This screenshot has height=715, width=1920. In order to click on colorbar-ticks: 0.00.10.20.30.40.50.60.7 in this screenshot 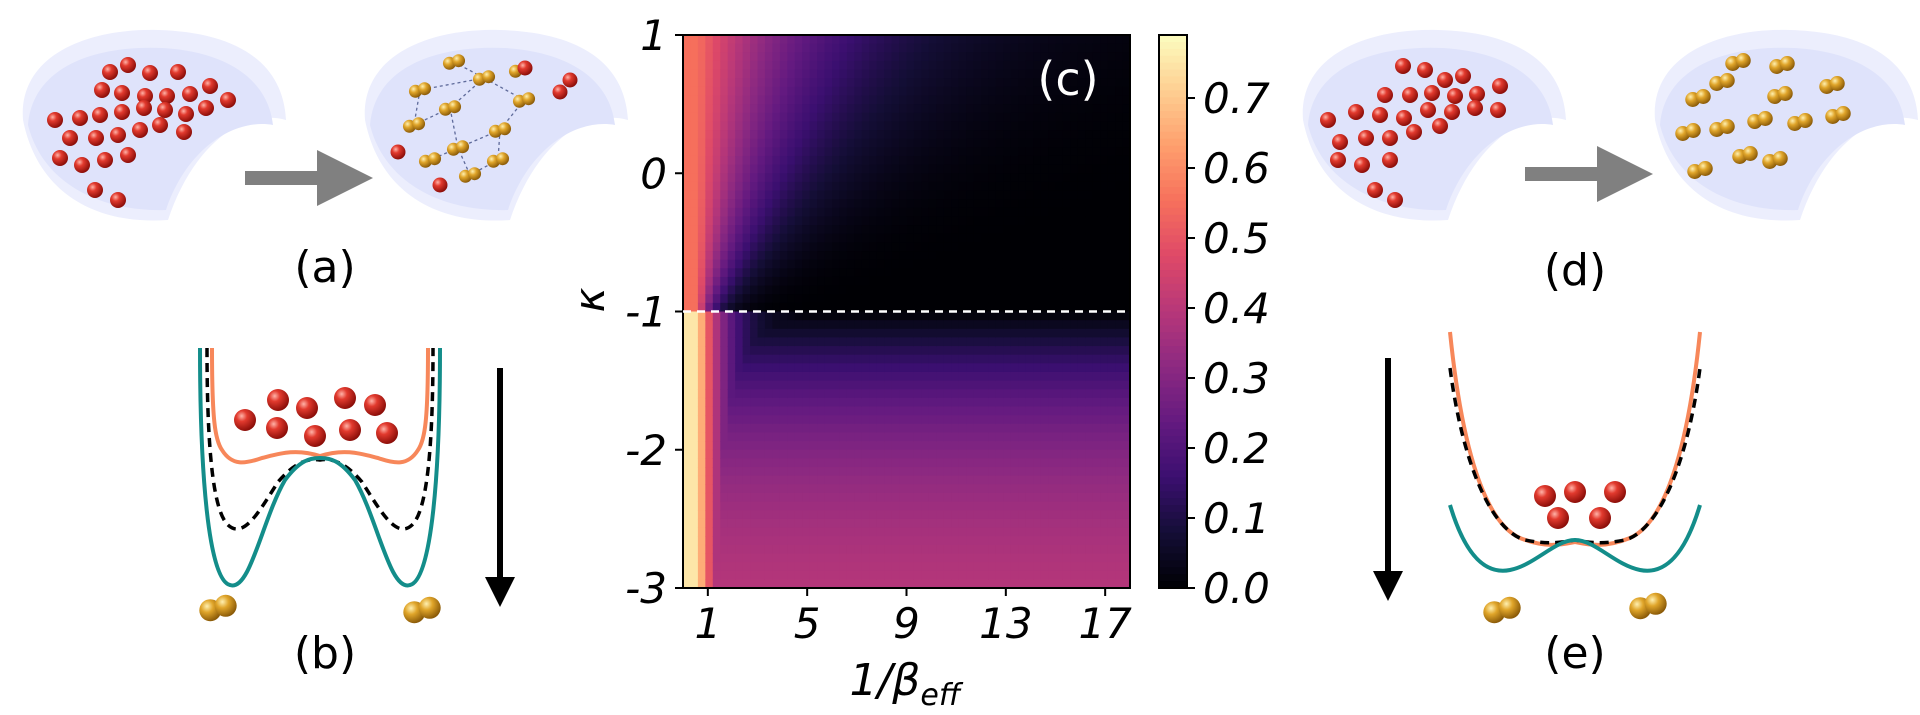, I will do `click(1228, 343)`.